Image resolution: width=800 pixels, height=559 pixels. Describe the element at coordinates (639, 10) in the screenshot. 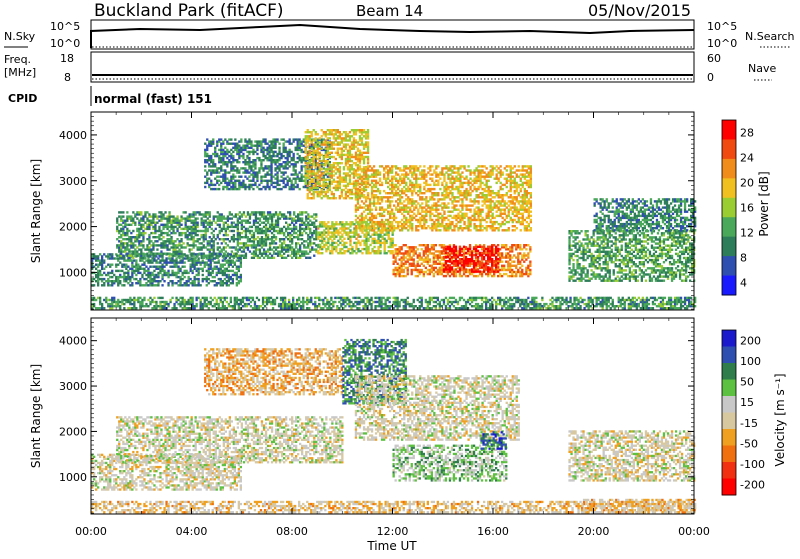

I see `date-label: 05/Nov/2015` at that location.